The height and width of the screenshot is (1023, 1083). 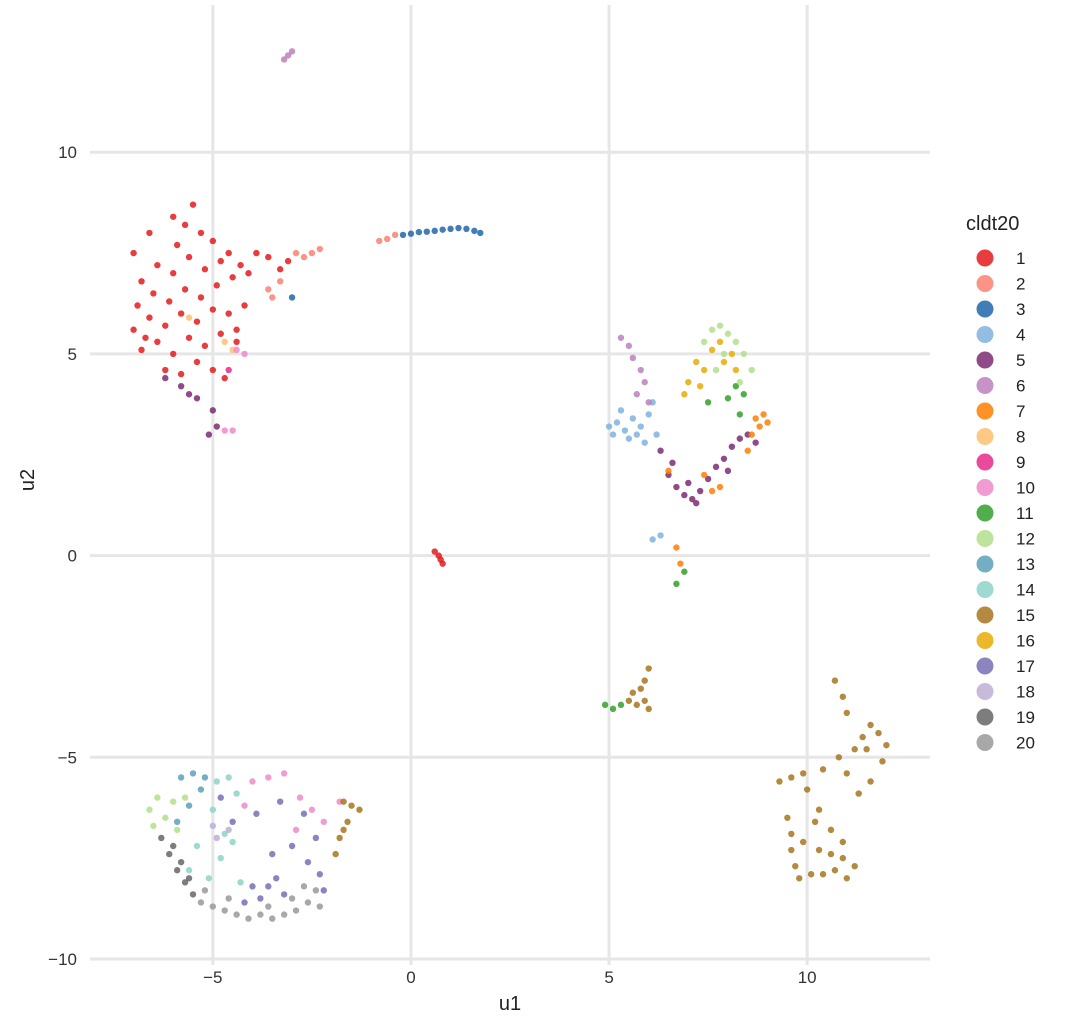 I want to click on legend-entry-19: 19, so click(x=1005, y=717).